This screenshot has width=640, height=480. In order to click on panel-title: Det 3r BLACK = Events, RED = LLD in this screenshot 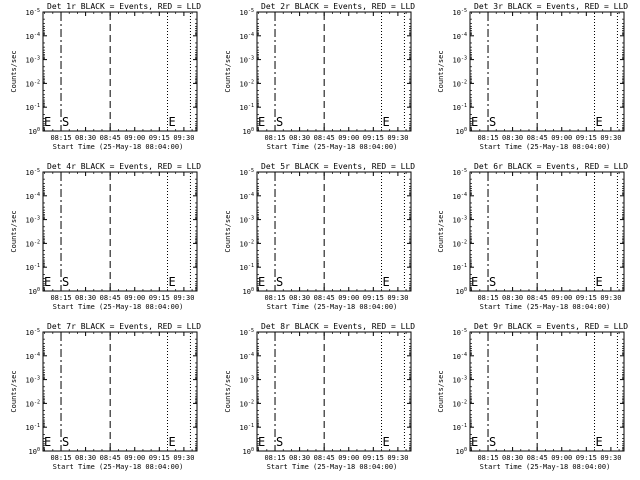, I will do `click(551, 6)`.